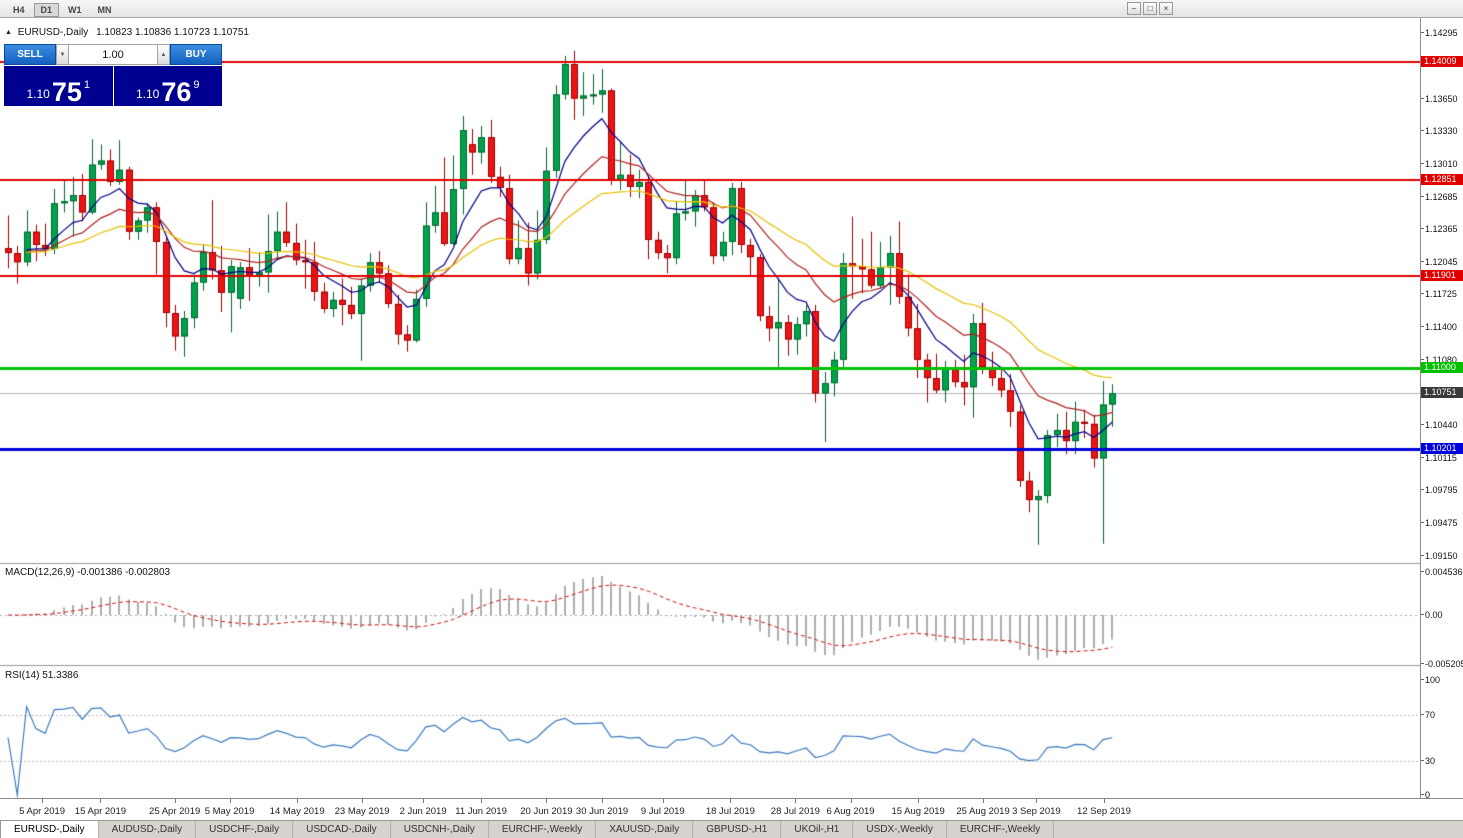 This screenshot has height=838, width=1463. I want to click on chevron-up-icon: ▲, so click(163, 54).